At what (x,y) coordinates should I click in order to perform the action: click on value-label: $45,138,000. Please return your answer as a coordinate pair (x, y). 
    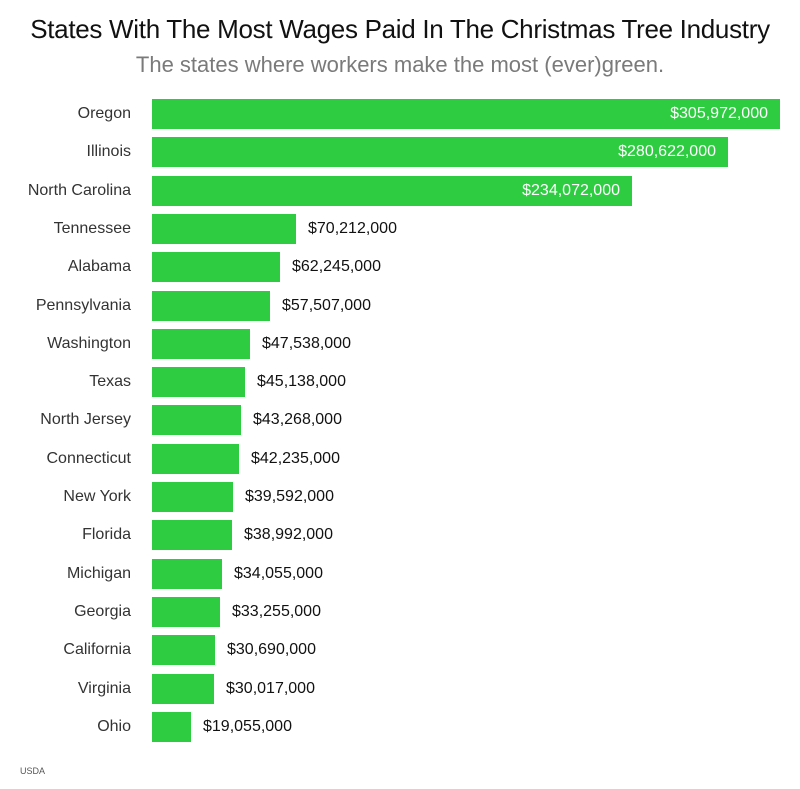
    Looking at the image, I should click on (301, 382).